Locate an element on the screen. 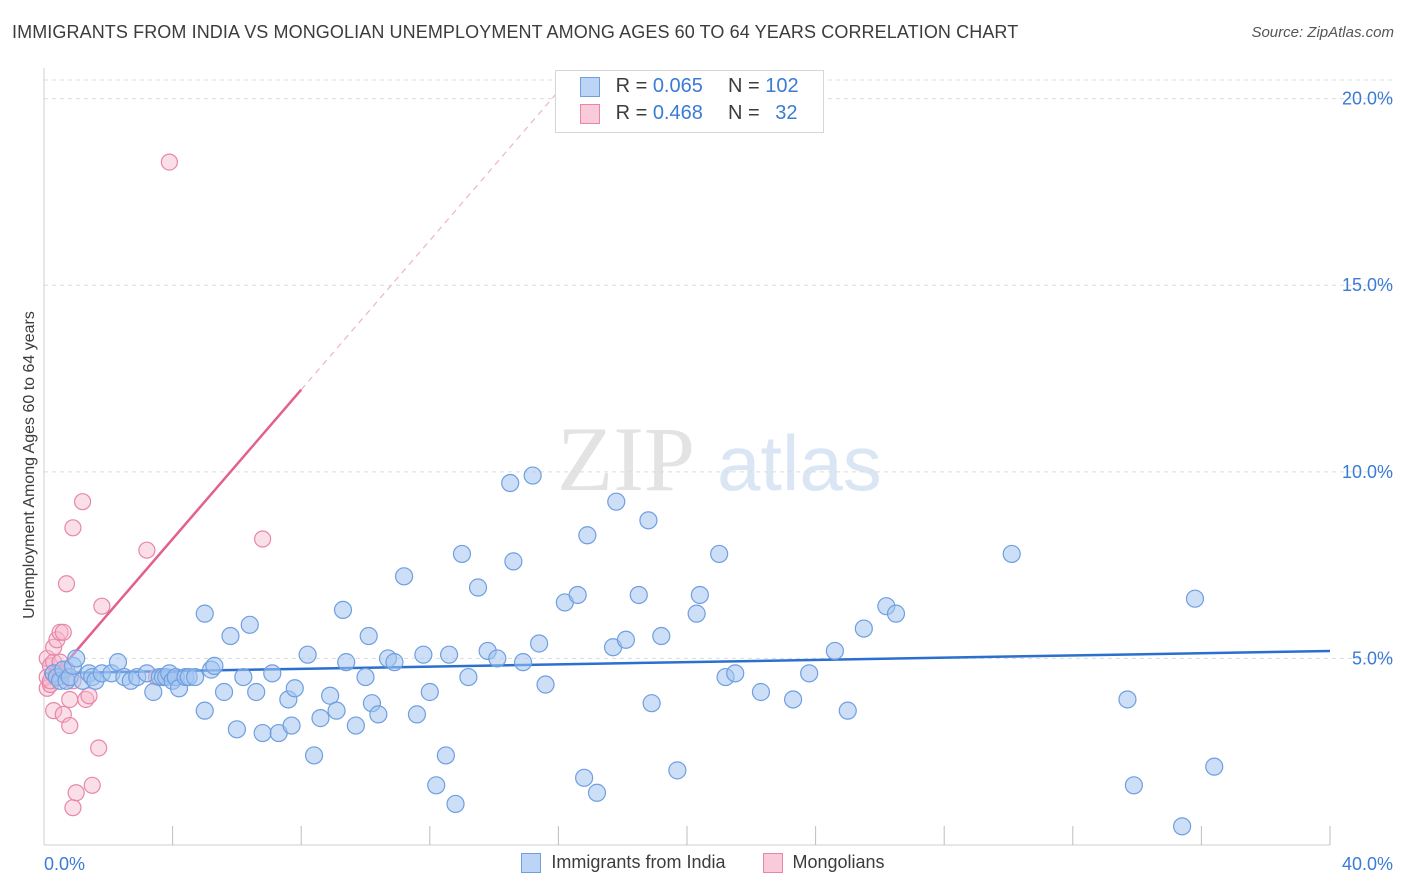 The height and width of the screenshot is (892, 1406). legend-label-india: Immigrants from India is located at coordinates (638, 862).